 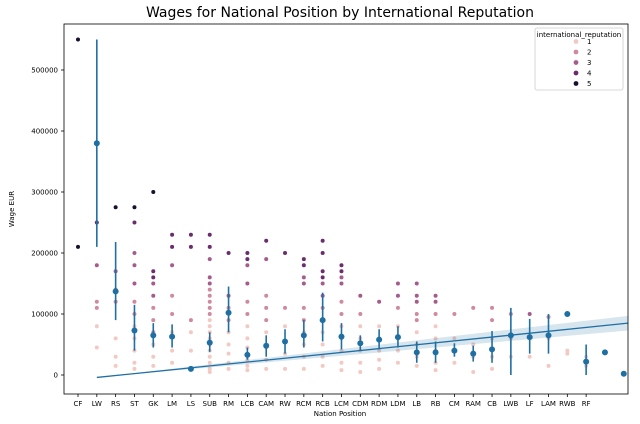 I want to click on x-tick-label: ST, so click(x=134, y=404).